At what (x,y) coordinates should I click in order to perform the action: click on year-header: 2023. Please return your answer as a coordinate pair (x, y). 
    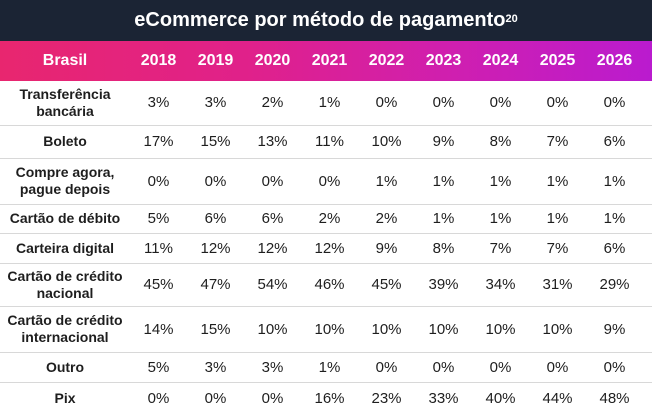
    Looking at the image, I should click on (443, 60).